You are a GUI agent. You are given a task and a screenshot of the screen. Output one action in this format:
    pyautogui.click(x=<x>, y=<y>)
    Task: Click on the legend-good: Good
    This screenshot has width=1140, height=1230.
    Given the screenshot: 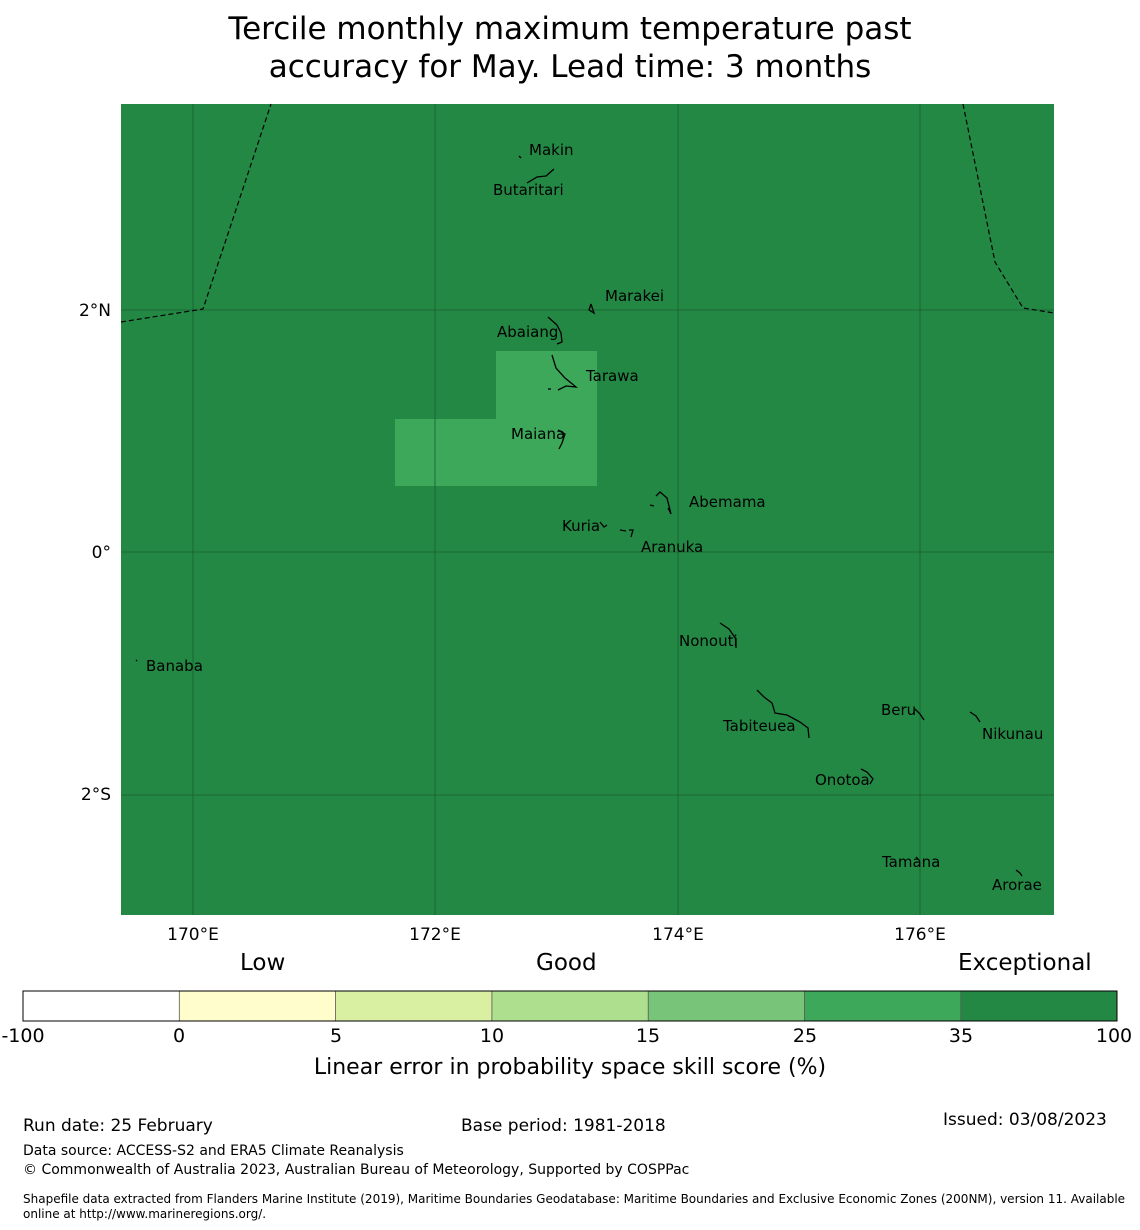 What is the action you would take?
    pyautogui.click(x=566, y=963)
    